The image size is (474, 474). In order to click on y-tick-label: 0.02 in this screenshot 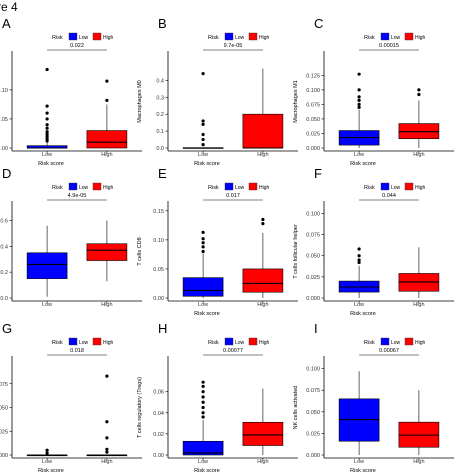, I will do `click(158, 435)`.